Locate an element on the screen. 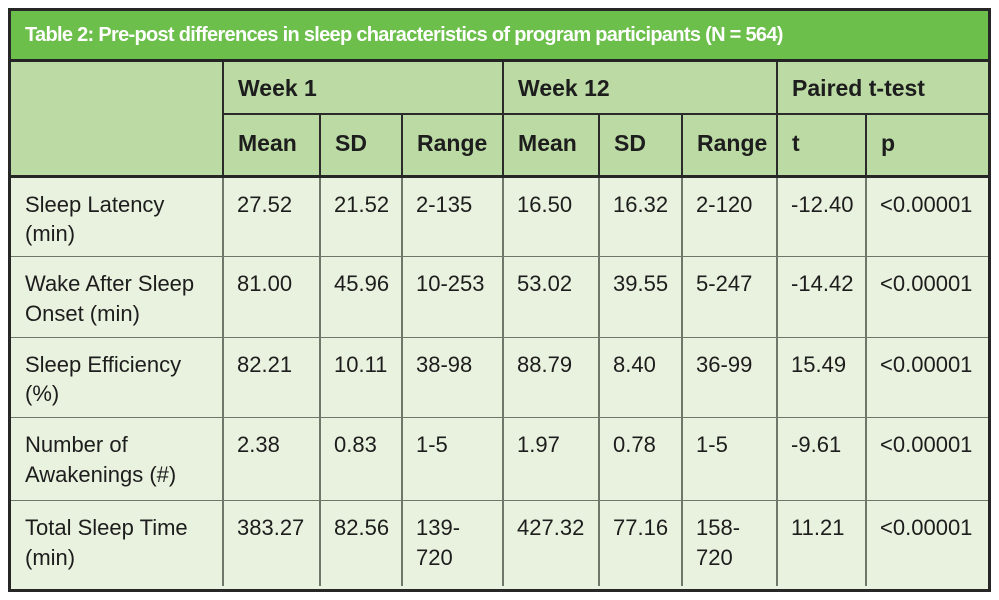 This screenshot has width=999, height=600. cell: 8.40 is located at coordinates (640, 377).